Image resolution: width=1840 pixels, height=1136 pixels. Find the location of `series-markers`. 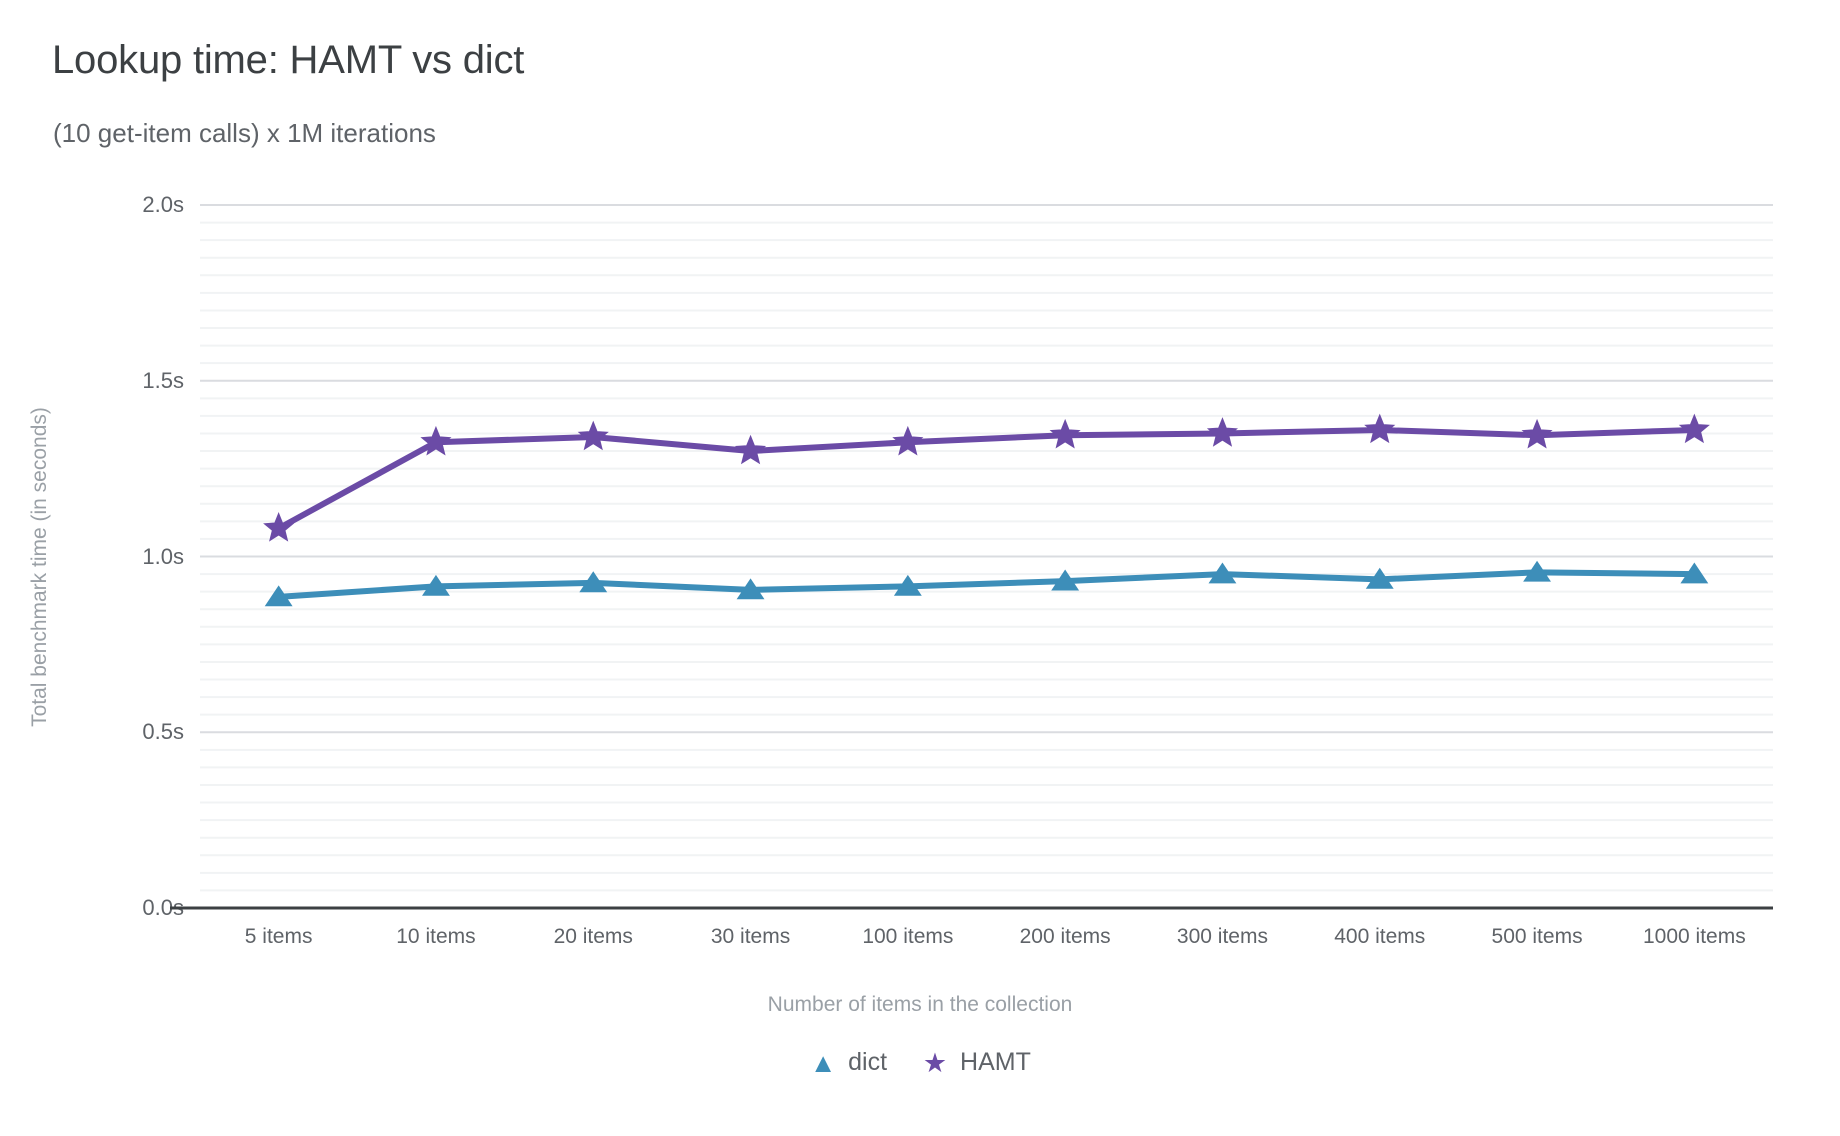

series-markers is located at coordinates (986, 510).